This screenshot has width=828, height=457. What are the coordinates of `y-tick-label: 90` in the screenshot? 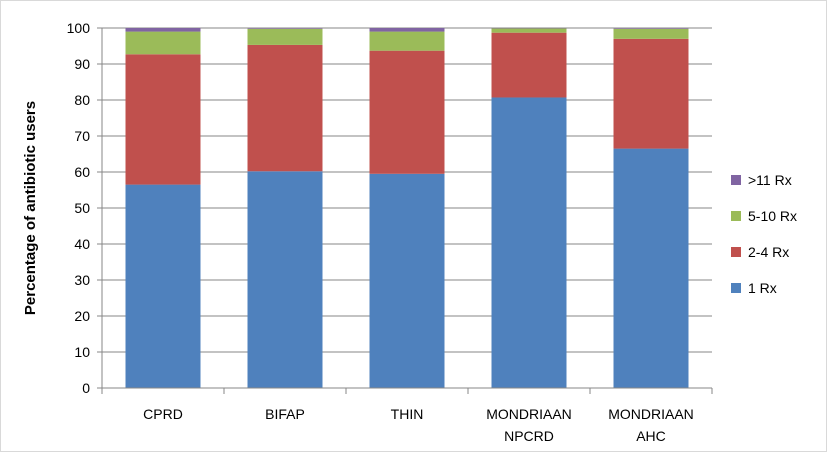 It's located at (82, 64).